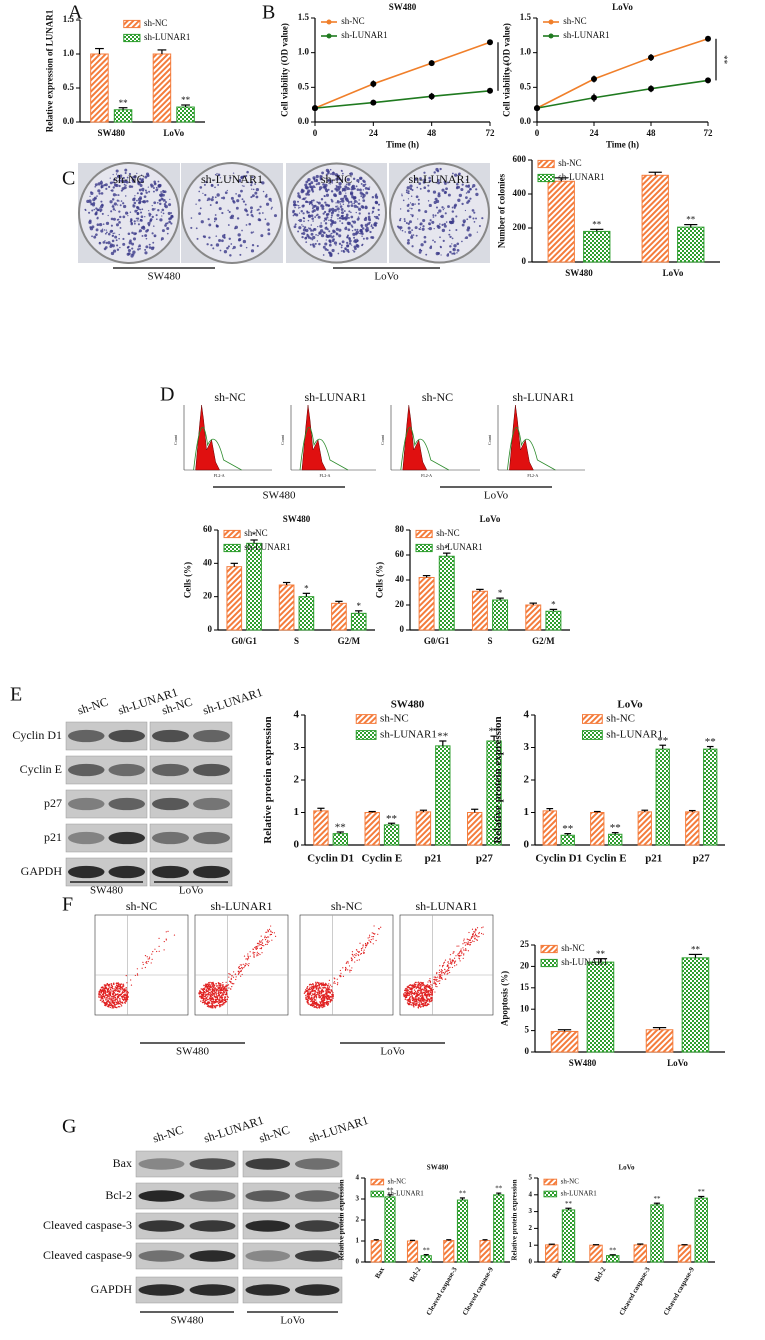 Image resolution: width=765 pixels, height=1340 pixels. What do you see at coordinates (406, 1194) in the screenshot?
I see `legend-label: sh-LUNAR1` at bounding box center [406, 1194].